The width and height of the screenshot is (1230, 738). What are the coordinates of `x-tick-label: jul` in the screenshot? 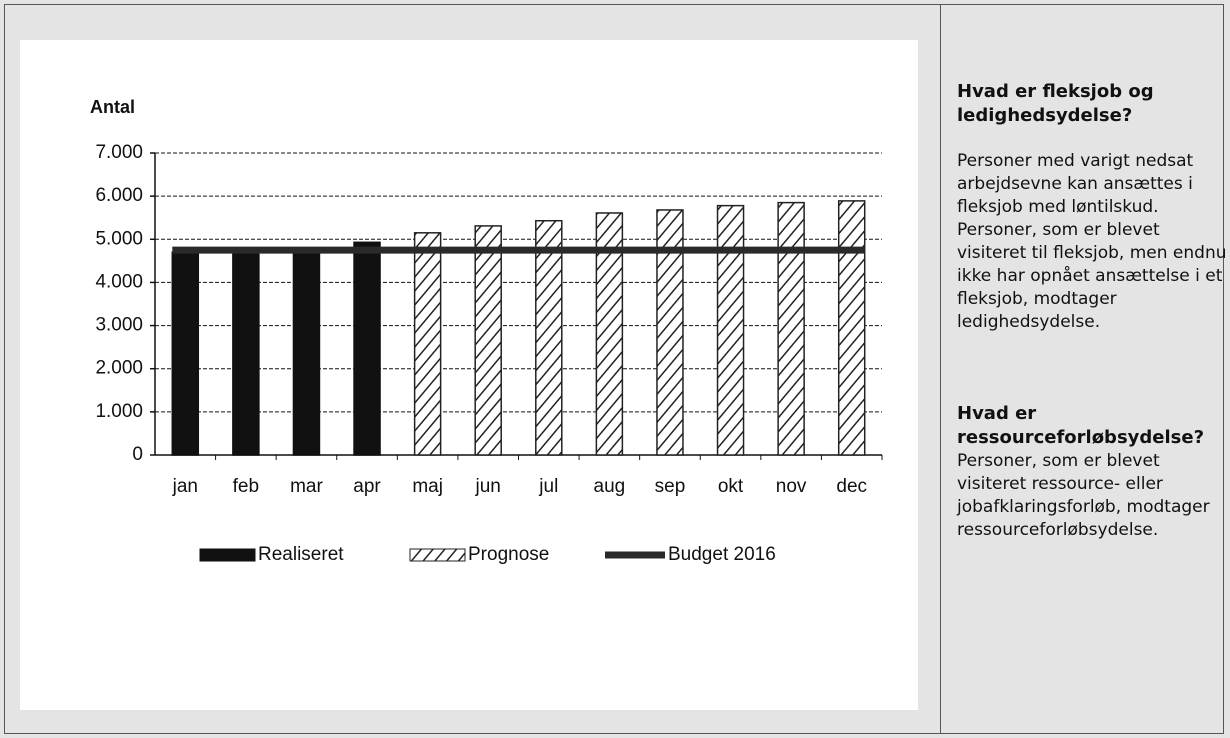 It's located at (548, 486).